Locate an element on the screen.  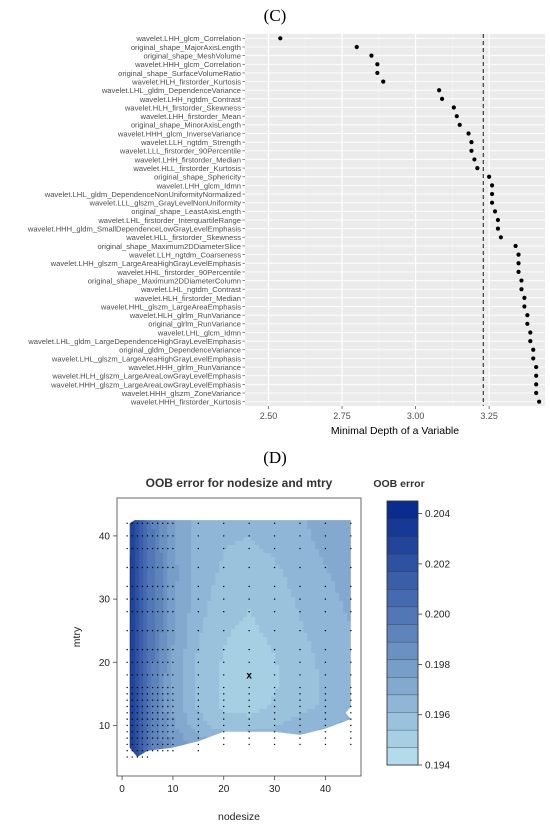
variable-label: original_shape_MajorAxisLength is located at coordinates (186, 47).